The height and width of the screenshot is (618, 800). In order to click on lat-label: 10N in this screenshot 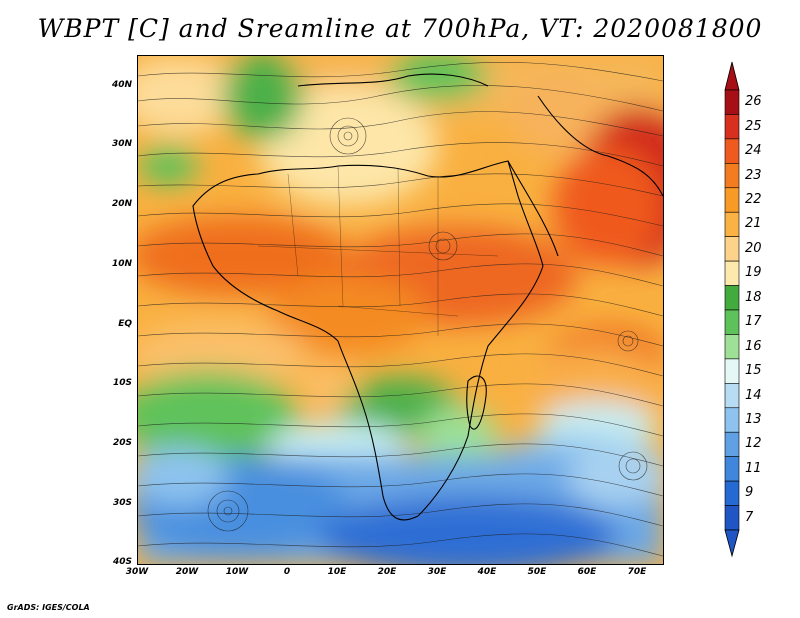, I will do `click(121, 264)`.